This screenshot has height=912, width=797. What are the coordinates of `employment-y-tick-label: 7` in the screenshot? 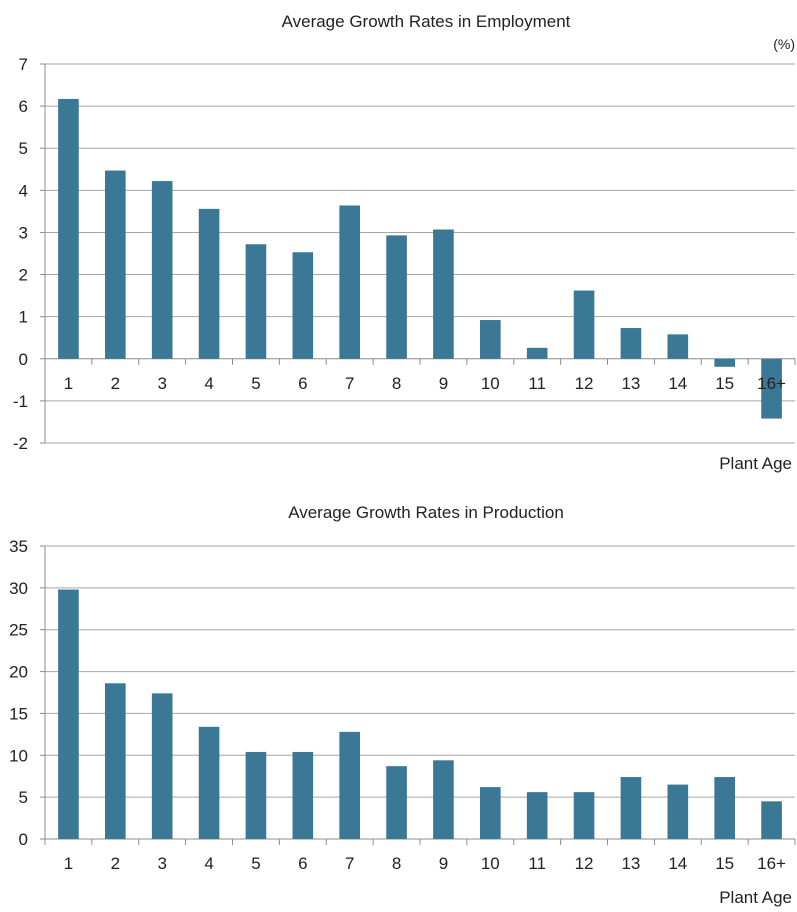 It's located at (23, 64).